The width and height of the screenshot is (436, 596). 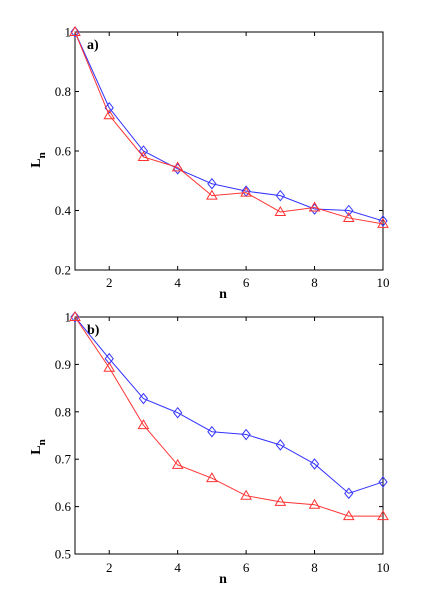 What do you see at coordinates (63, 459) in the screenshot?
I see `y-tick-label: 0.7` at bounding box center [63, 459].